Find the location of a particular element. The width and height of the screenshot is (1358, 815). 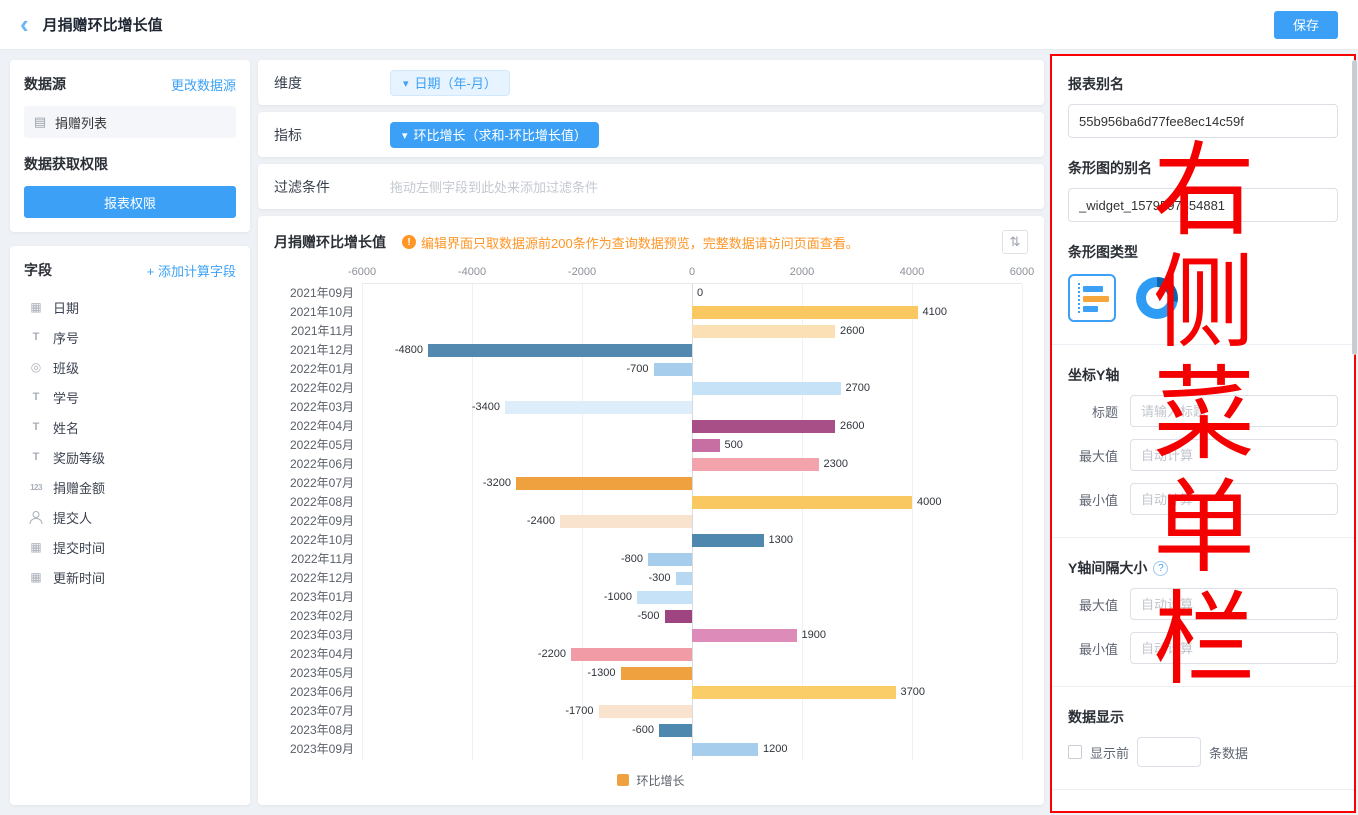

field-item-序号: 序号 is located at coordinates (130, 337).